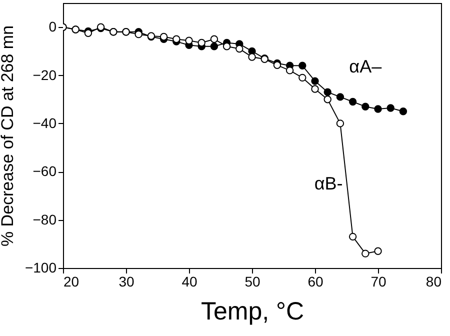 This screenshot has height=336, width=450. What do you see at coordinates (252, 282) in the screenshot?
I see `x-tick-label: 50` at bounding box center [252, 282].